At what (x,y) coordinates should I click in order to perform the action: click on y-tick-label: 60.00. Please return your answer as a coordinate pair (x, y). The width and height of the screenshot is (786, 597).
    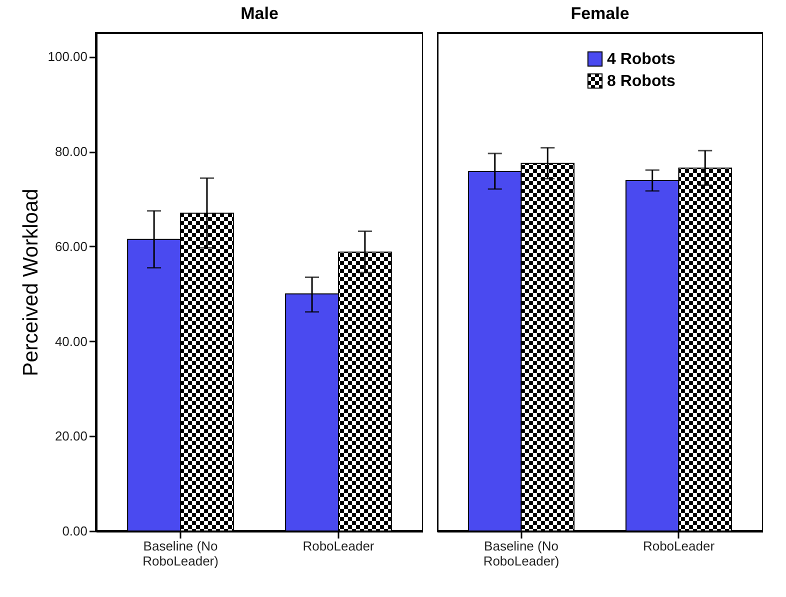
    Looking at the image, I should click on (71, 246).